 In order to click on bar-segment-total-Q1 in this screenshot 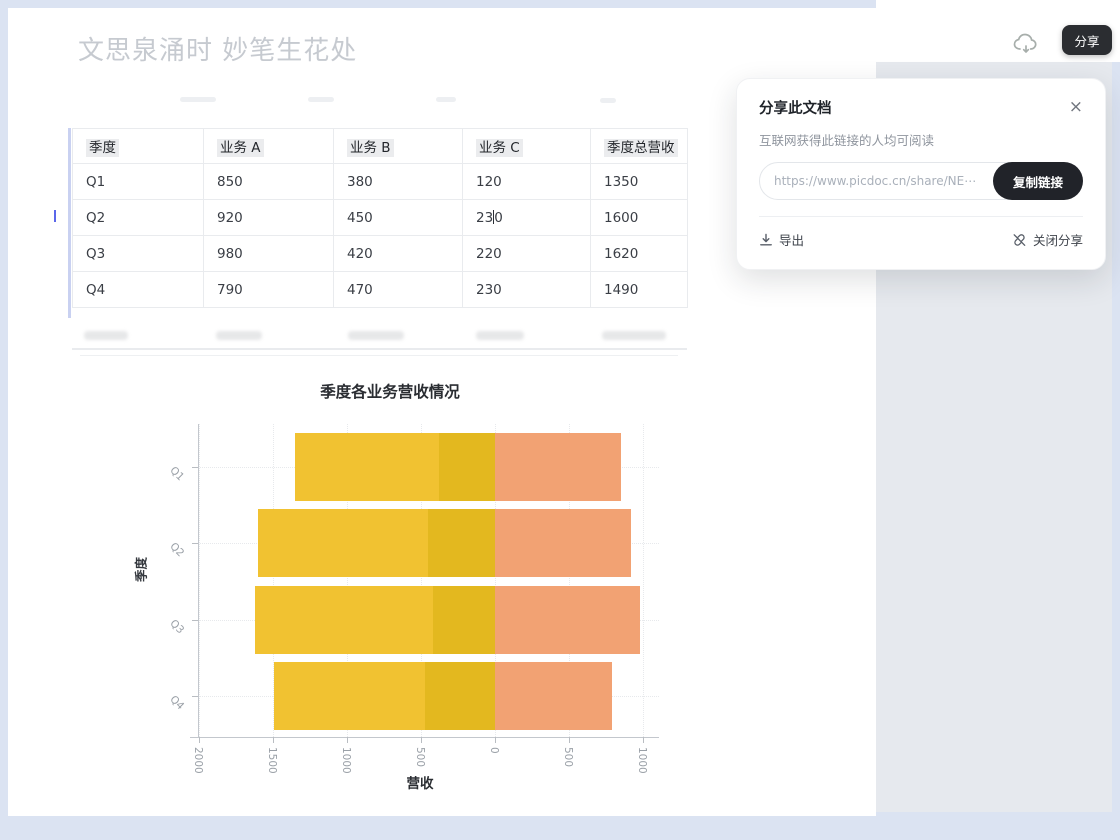, I will do `click(367, 467)`.